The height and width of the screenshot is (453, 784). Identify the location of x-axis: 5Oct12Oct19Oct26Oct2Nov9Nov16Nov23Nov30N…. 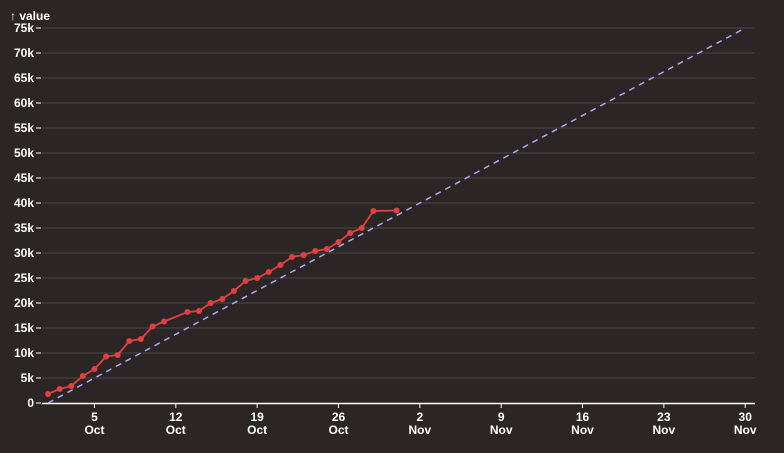
(399, 419).